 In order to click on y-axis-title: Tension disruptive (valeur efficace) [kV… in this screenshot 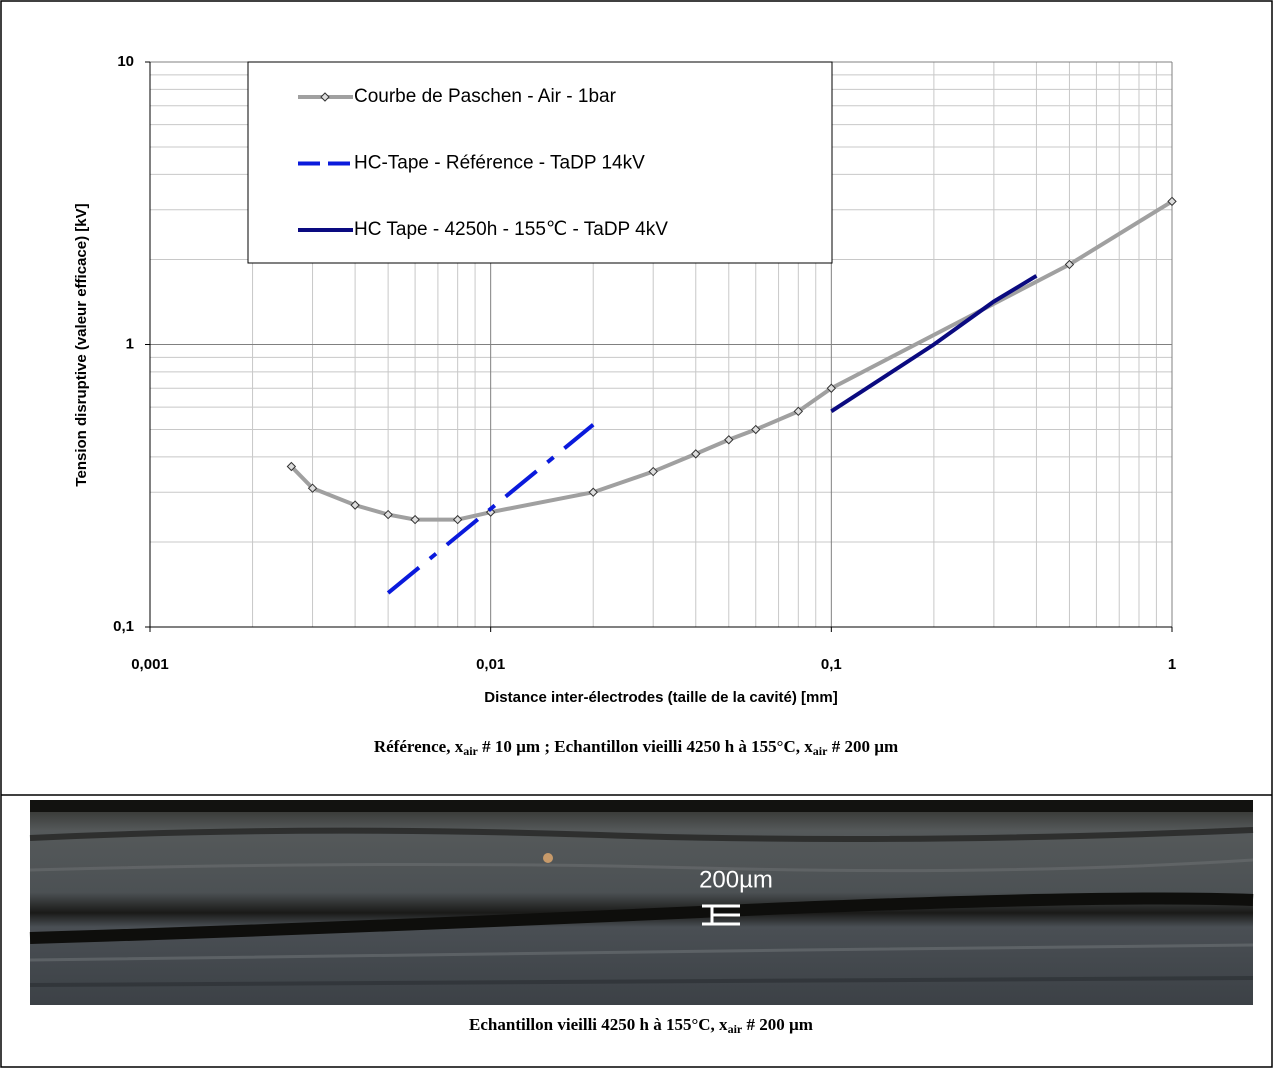, I will do `click(81, 344)`.